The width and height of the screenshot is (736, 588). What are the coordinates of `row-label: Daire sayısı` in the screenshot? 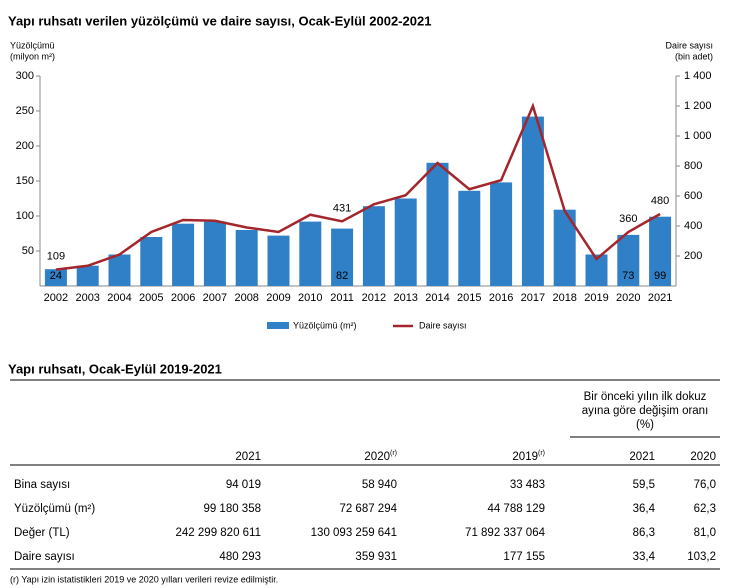 It's located at (44, 557).